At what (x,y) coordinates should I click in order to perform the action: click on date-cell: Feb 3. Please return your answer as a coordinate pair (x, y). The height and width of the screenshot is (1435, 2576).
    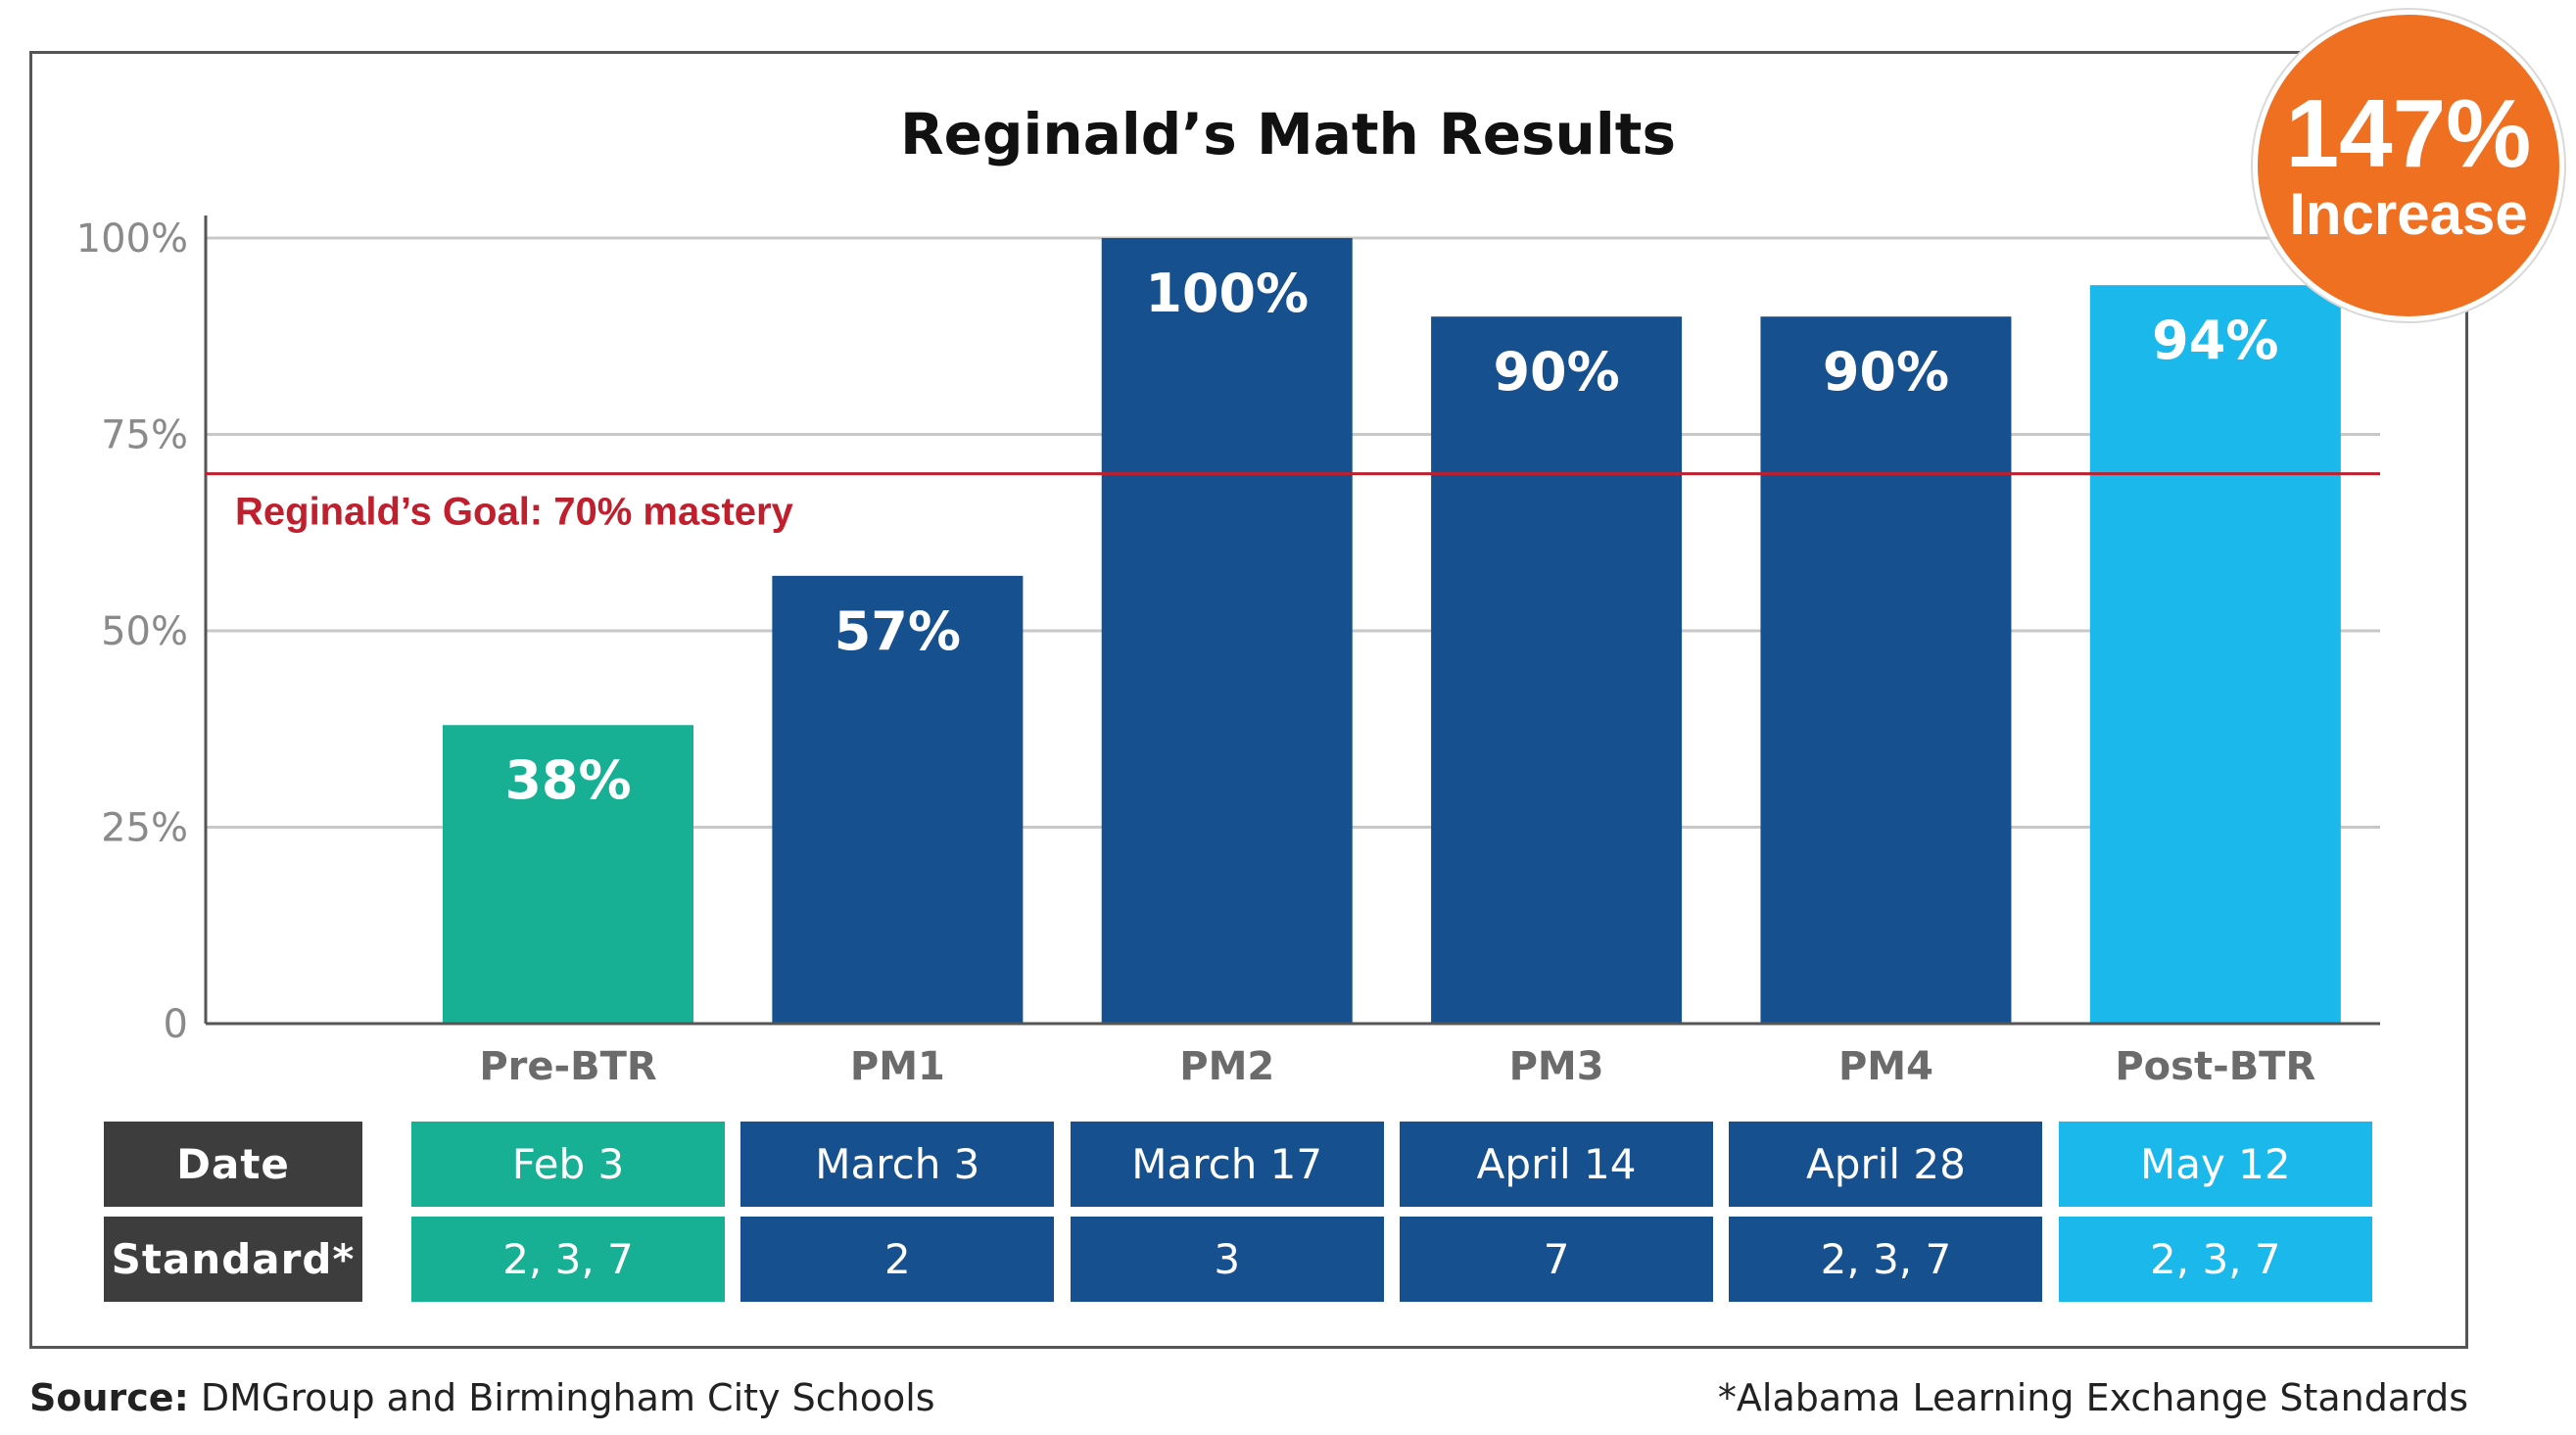
    Looking at the image, I should click on (568, 1164).